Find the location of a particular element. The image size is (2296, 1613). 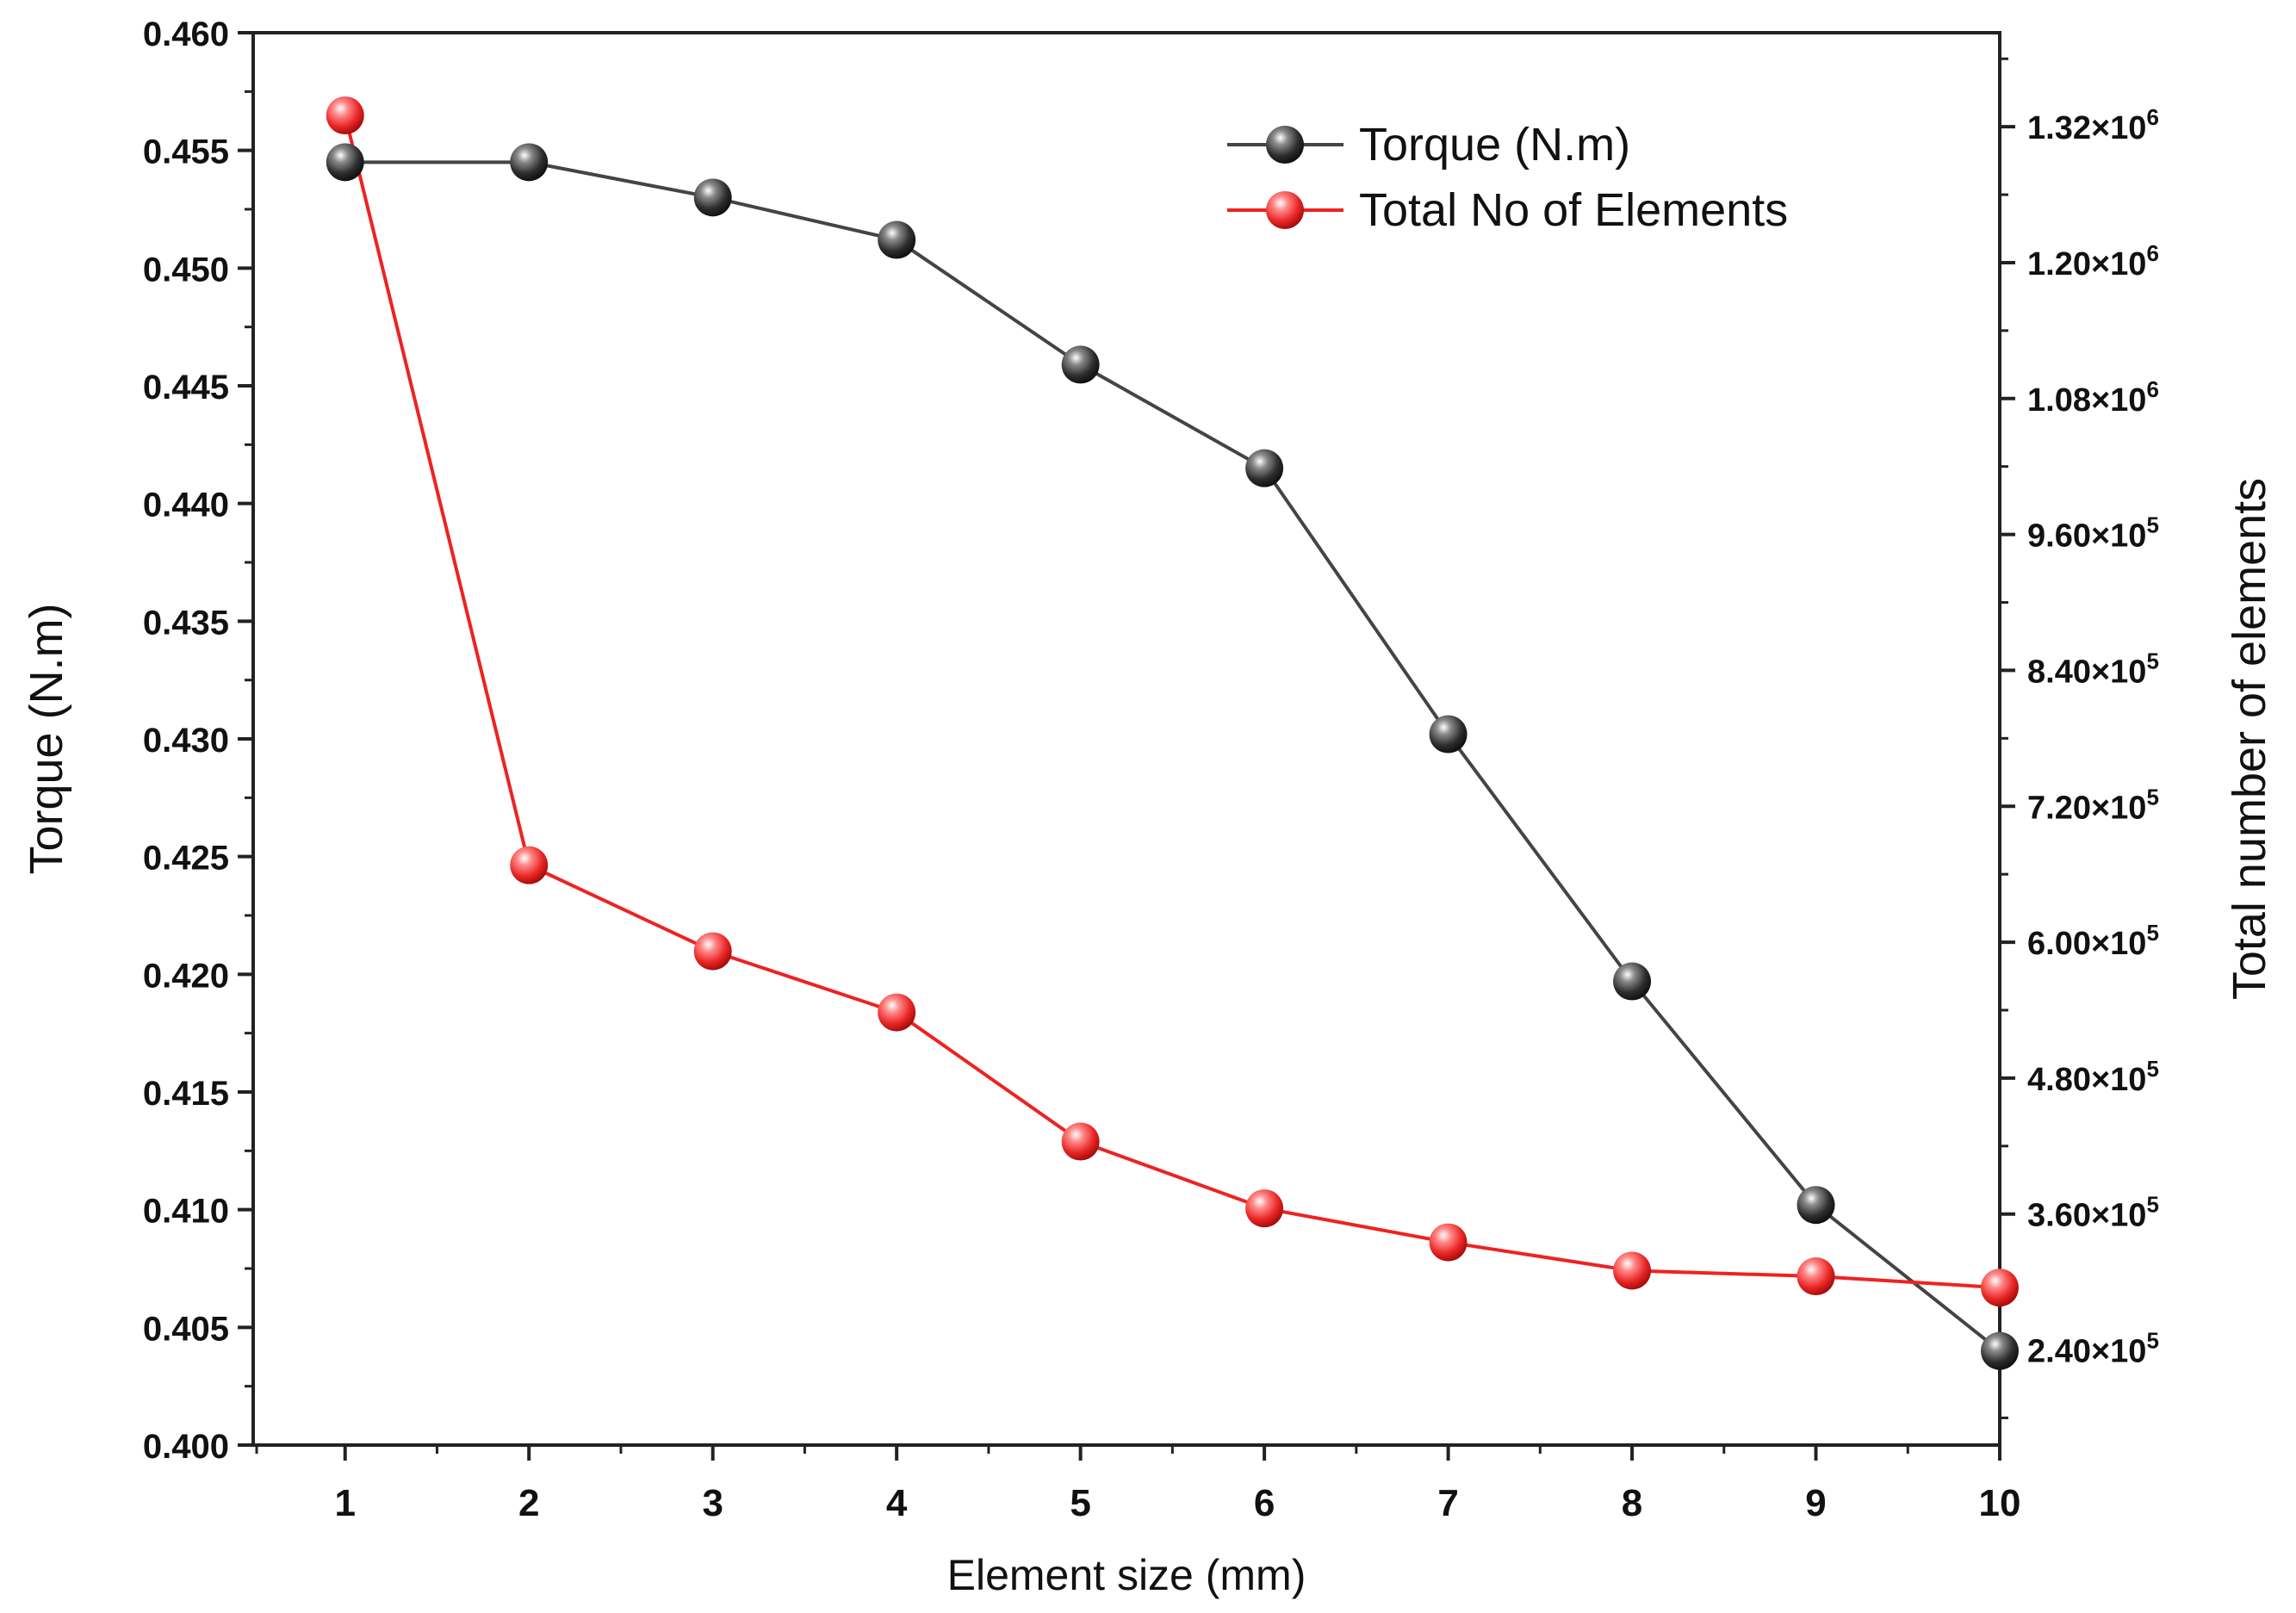

left-tick-label: 0.420 is located at coordinates (186, 976).